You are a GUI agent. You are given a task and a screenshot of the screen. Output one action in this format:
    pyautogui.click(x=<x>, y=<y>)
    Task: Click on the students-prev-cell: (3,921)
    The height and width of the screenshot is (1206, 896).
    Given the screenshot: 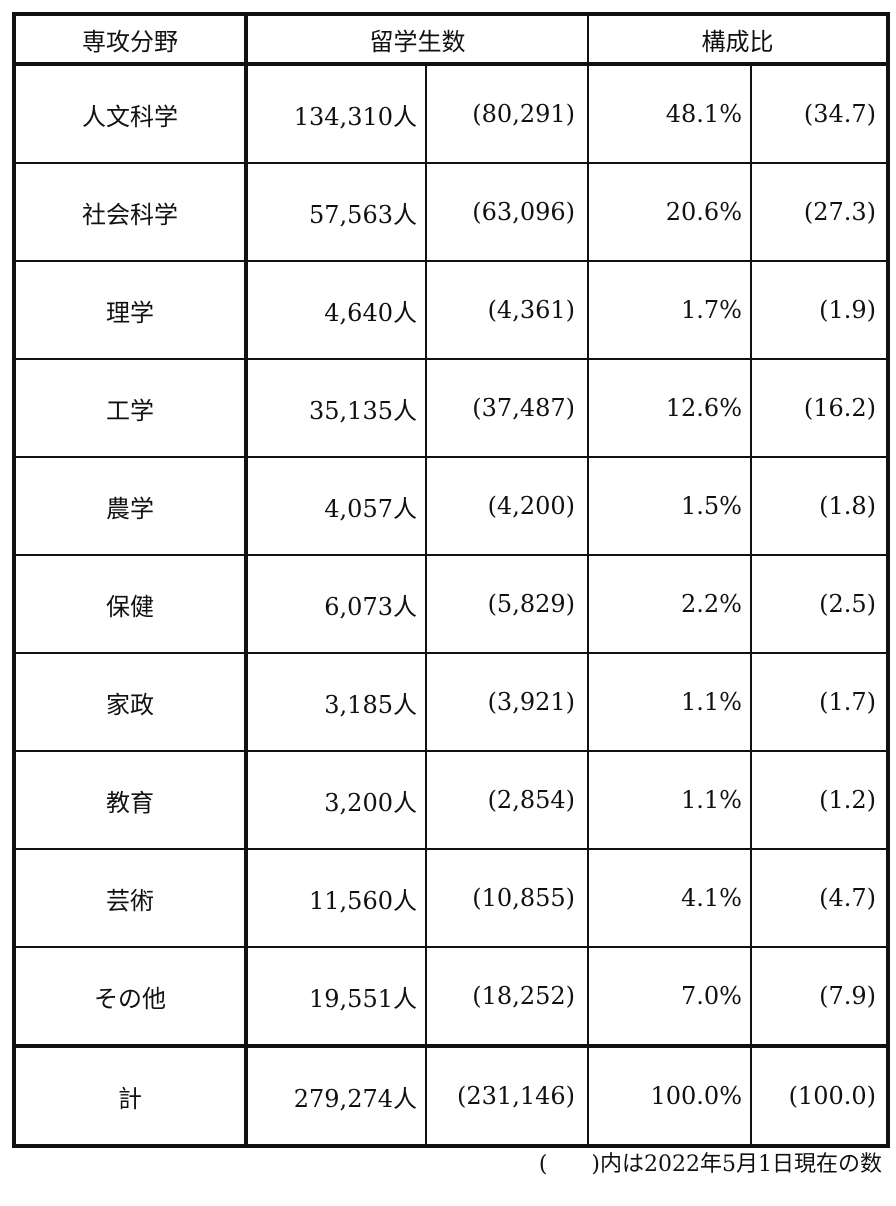 What is the action you would take?
    pyautogui.click(x=507, y=702)
    